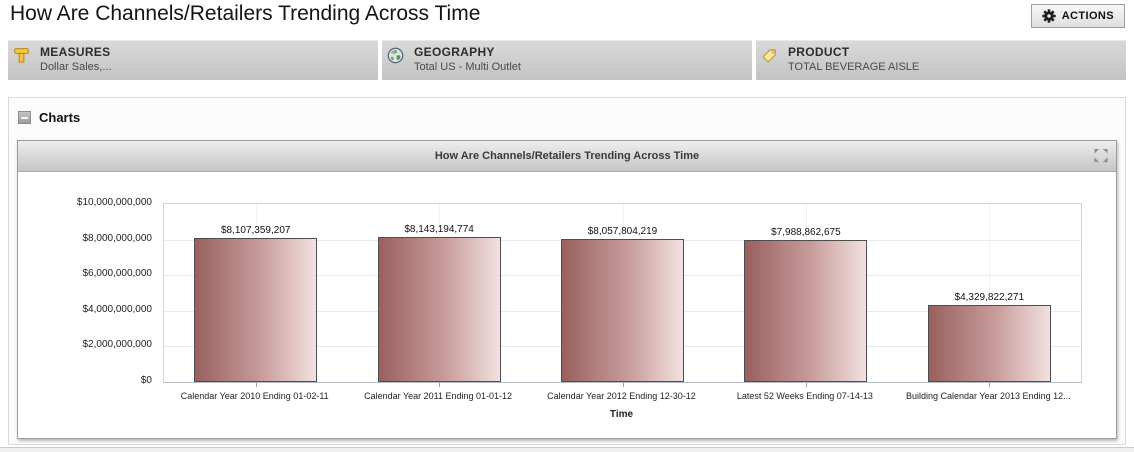 The image size is (1134, 452). I want to click on filter-product-value: TOTAL BEVERAGE AISLE, so click(854, 67).